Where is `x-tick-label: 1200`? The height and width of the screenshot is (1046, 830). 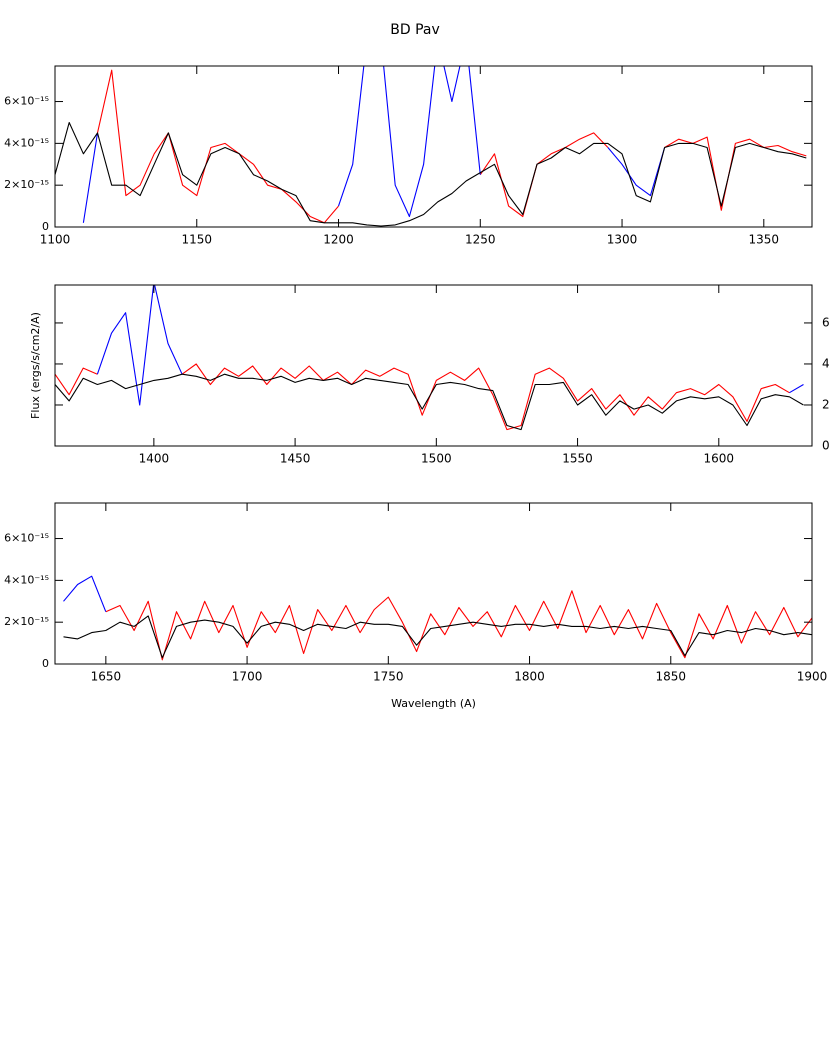 x-tick-label: 1200 is located at coordinates (338, 240).